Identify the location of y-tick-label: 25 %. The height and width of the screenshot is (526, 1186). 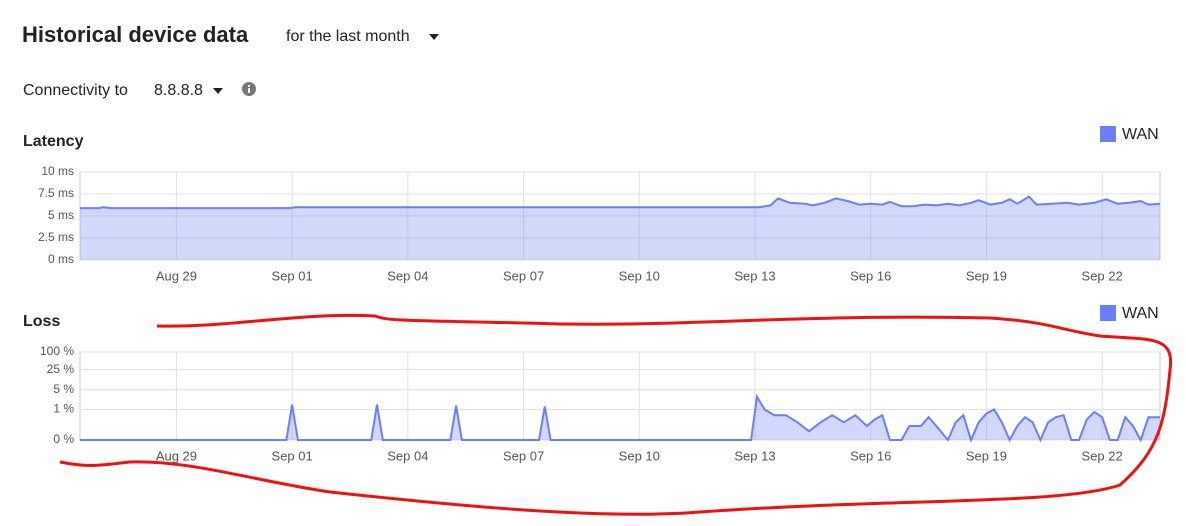
(61, 369).